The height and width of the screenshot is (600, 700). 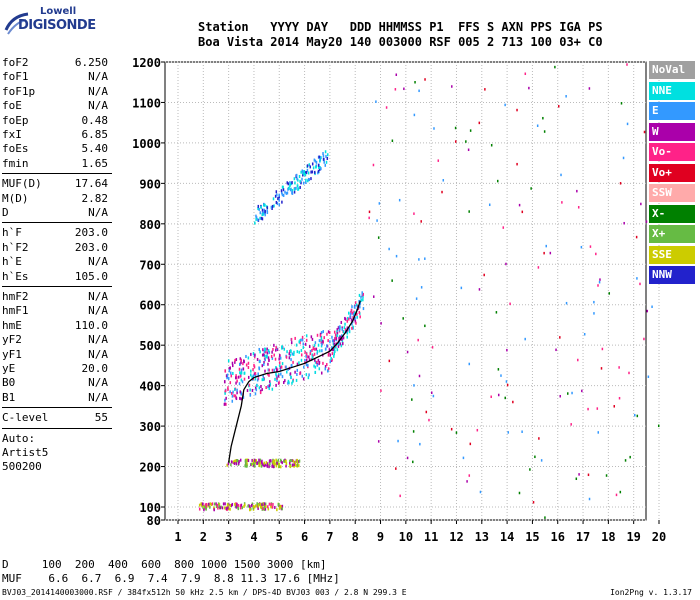 I want to click on x-tick-label: 20, so click(x=659, y=537).